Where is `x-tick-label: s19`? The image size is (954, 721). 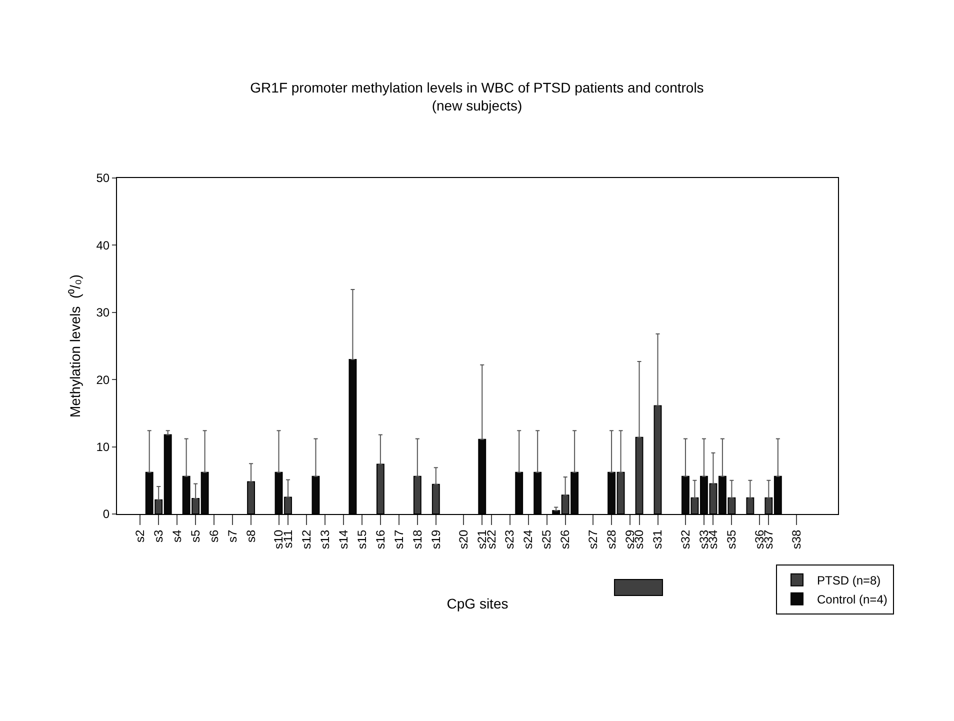 x-tick-label: s19 is located at coordinates (435, 539).